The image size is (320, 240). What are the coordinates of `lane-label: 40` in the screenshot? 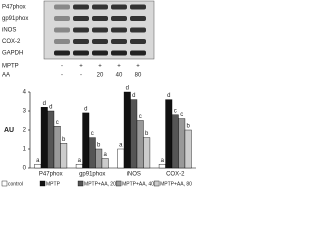 It's located at (119, 76).